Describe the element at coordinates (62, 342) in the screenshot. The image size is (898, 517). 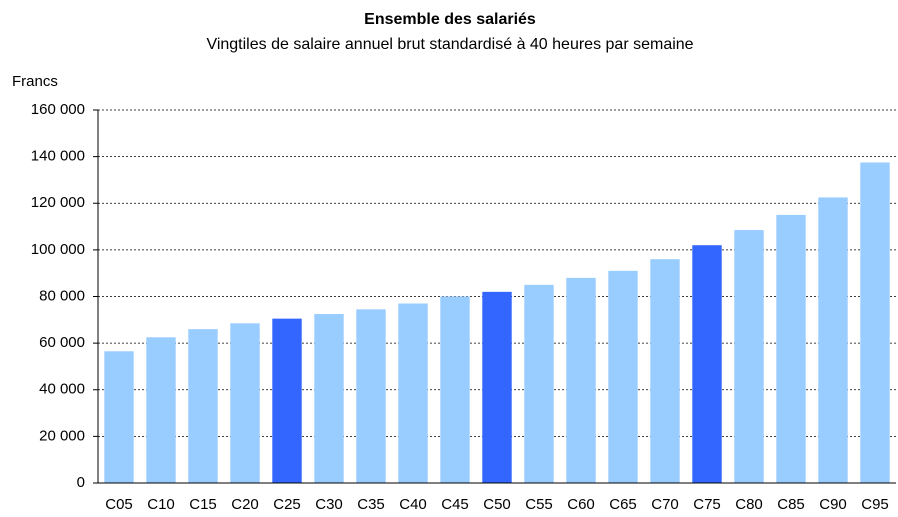
I see `y-tick-label: 60 000` at that location.